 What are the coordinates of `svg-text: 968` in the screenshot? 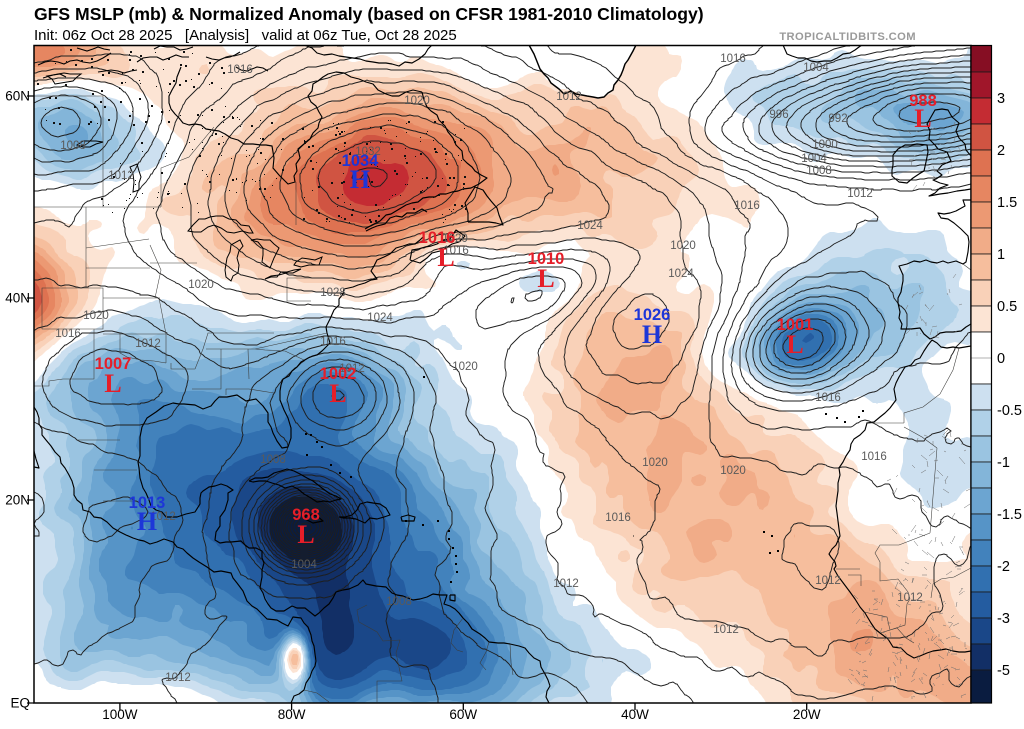 It's located at (306, 515).